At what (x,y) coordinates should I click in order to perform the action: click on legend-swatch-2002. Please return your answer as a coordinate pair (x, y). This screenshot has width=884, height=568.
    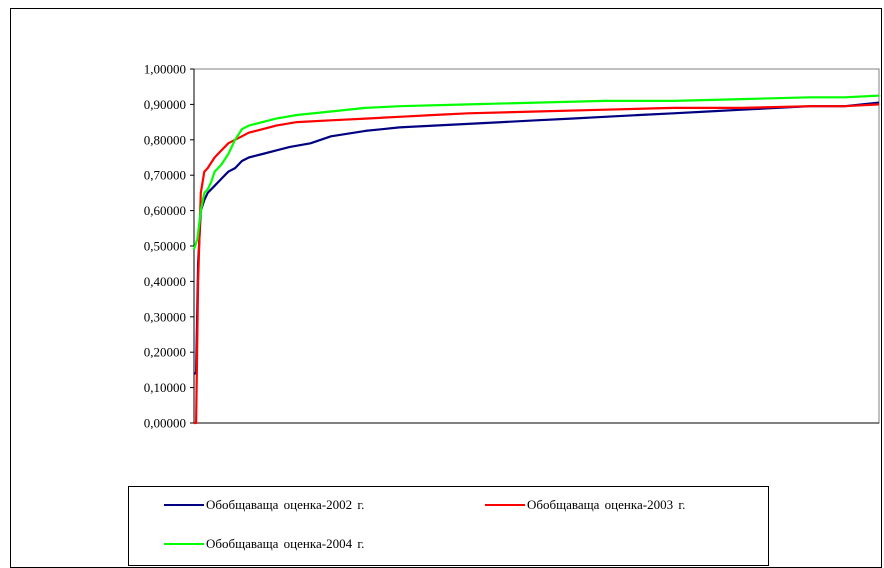
    Looking at the image, I should click on (184, 505).